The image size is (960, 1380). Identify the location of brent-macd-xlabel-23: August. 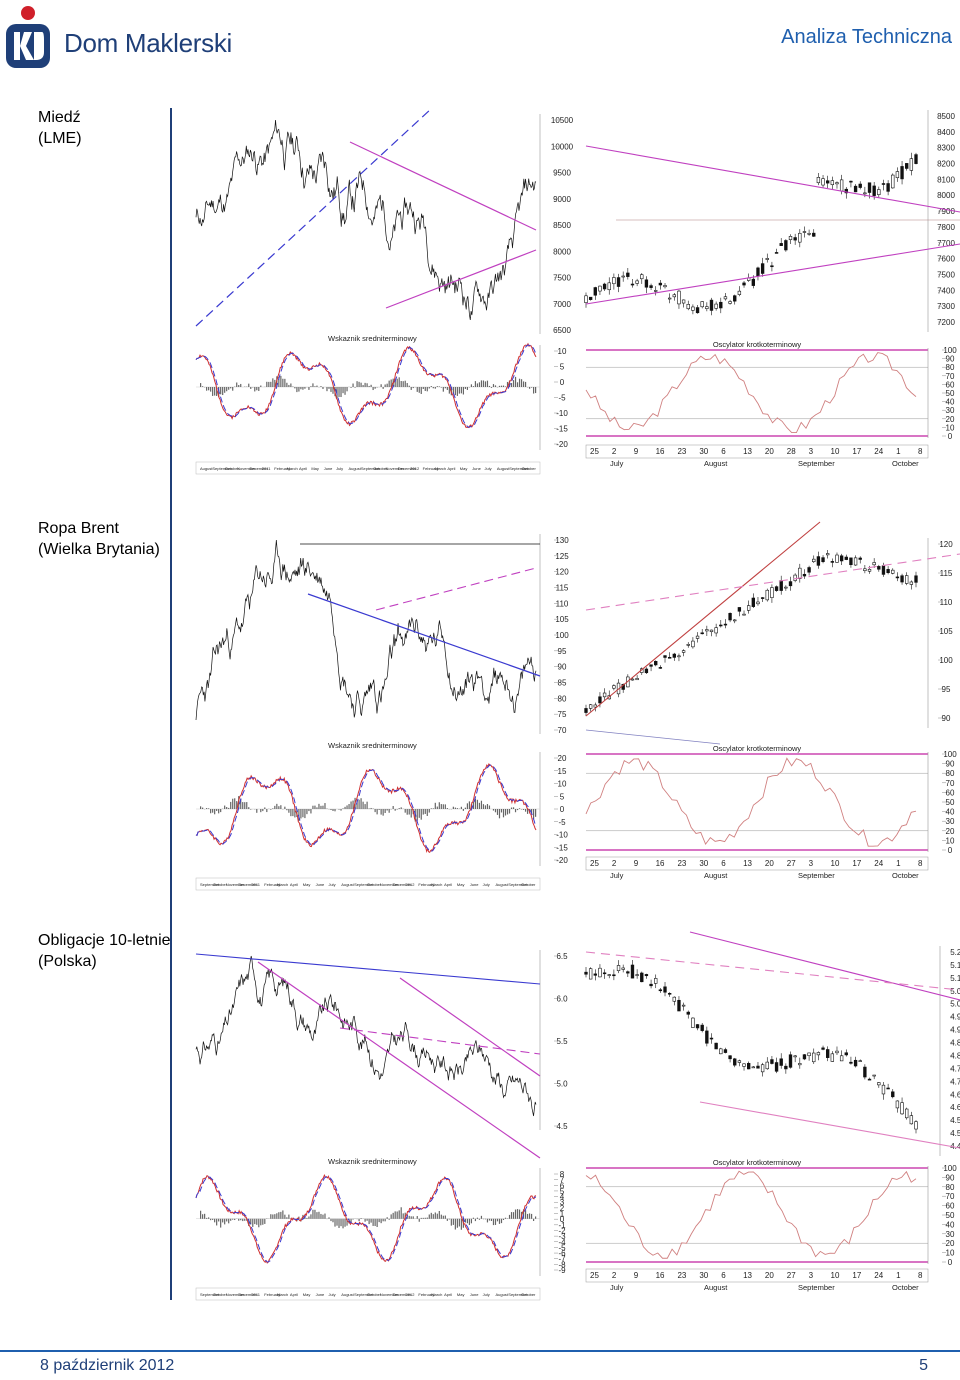
(501, 884).